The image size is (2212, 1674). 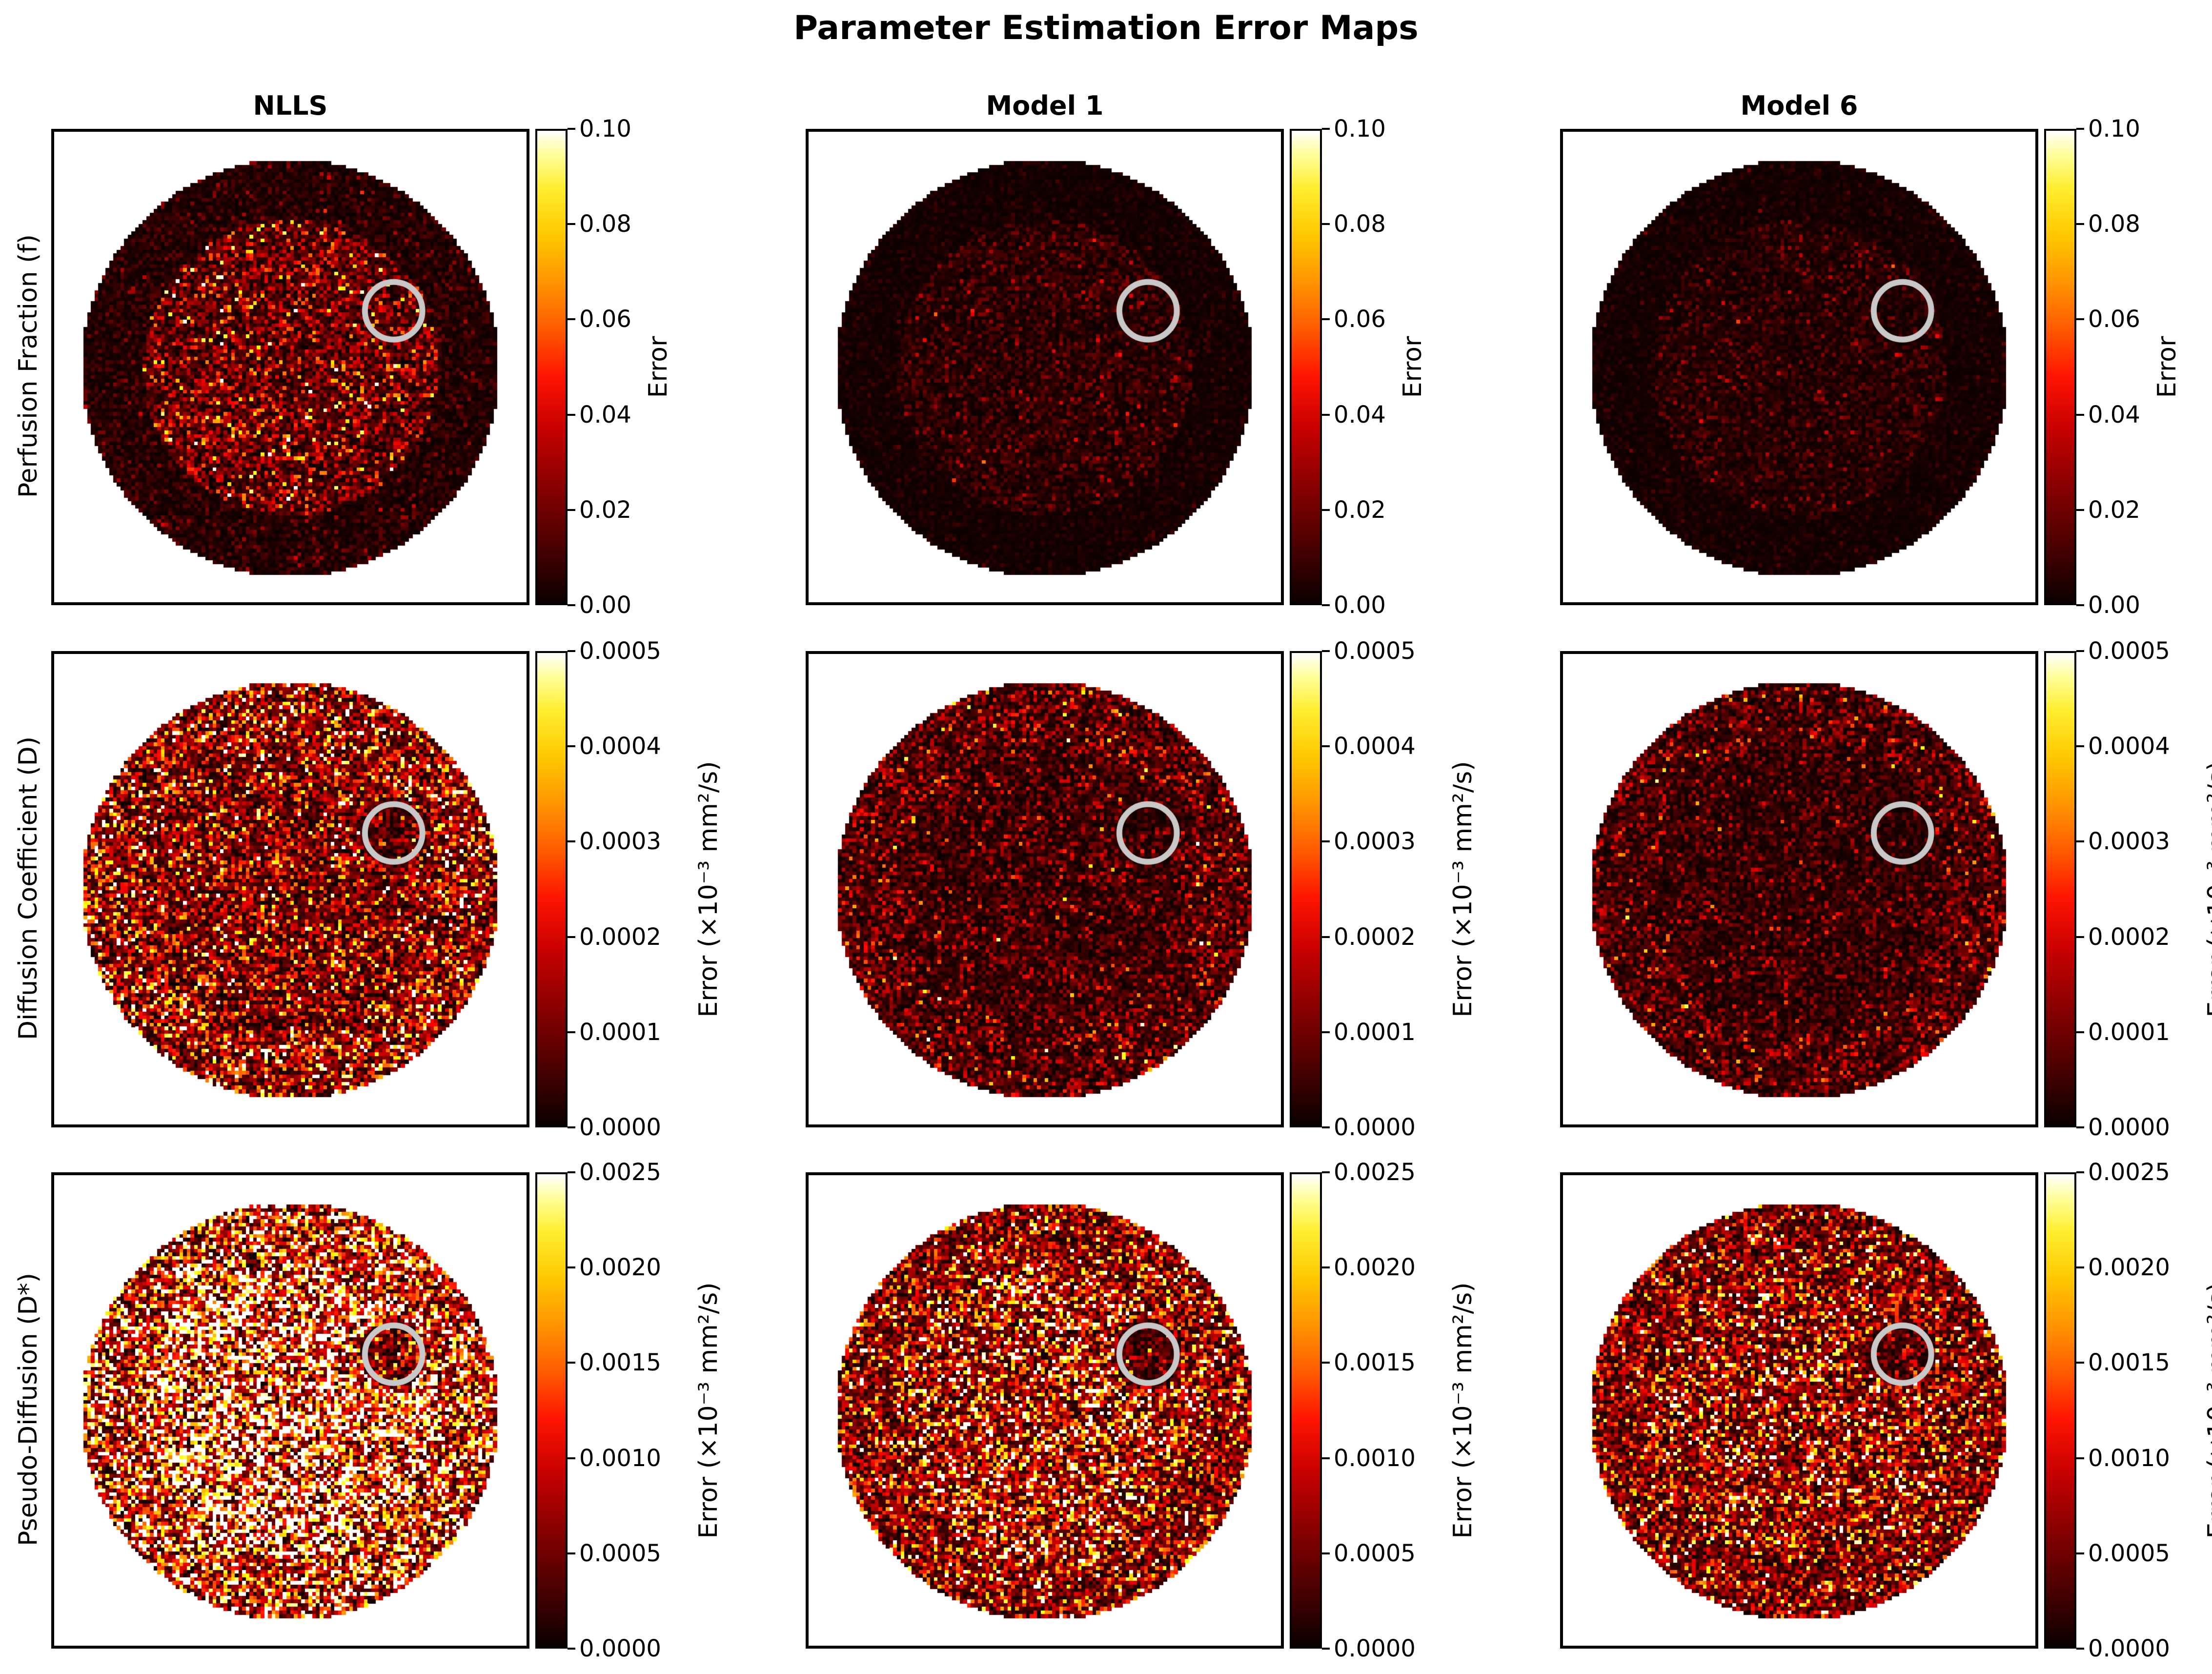 I want to click on error-map-perfusion-nlls, so click(x=290, y=367).